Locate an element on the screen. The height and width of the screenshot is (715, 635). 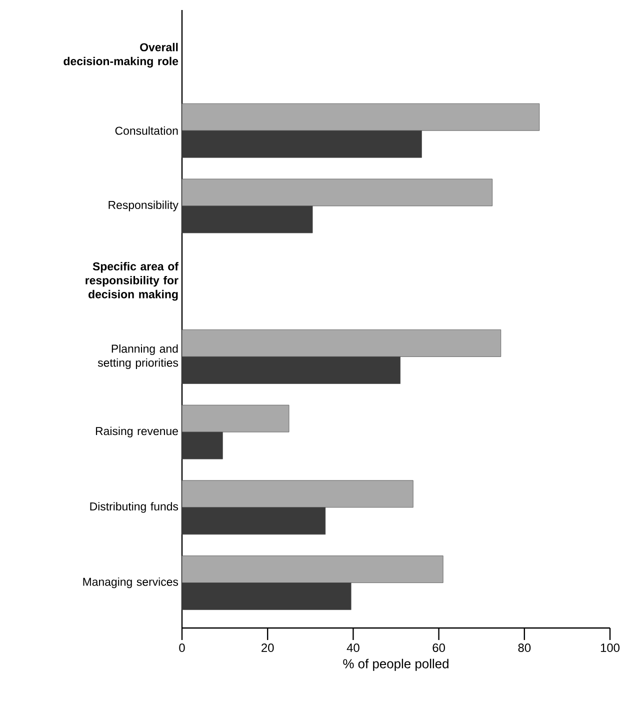
x-axis-title: % of people polled is located at coordinates (395, 664).